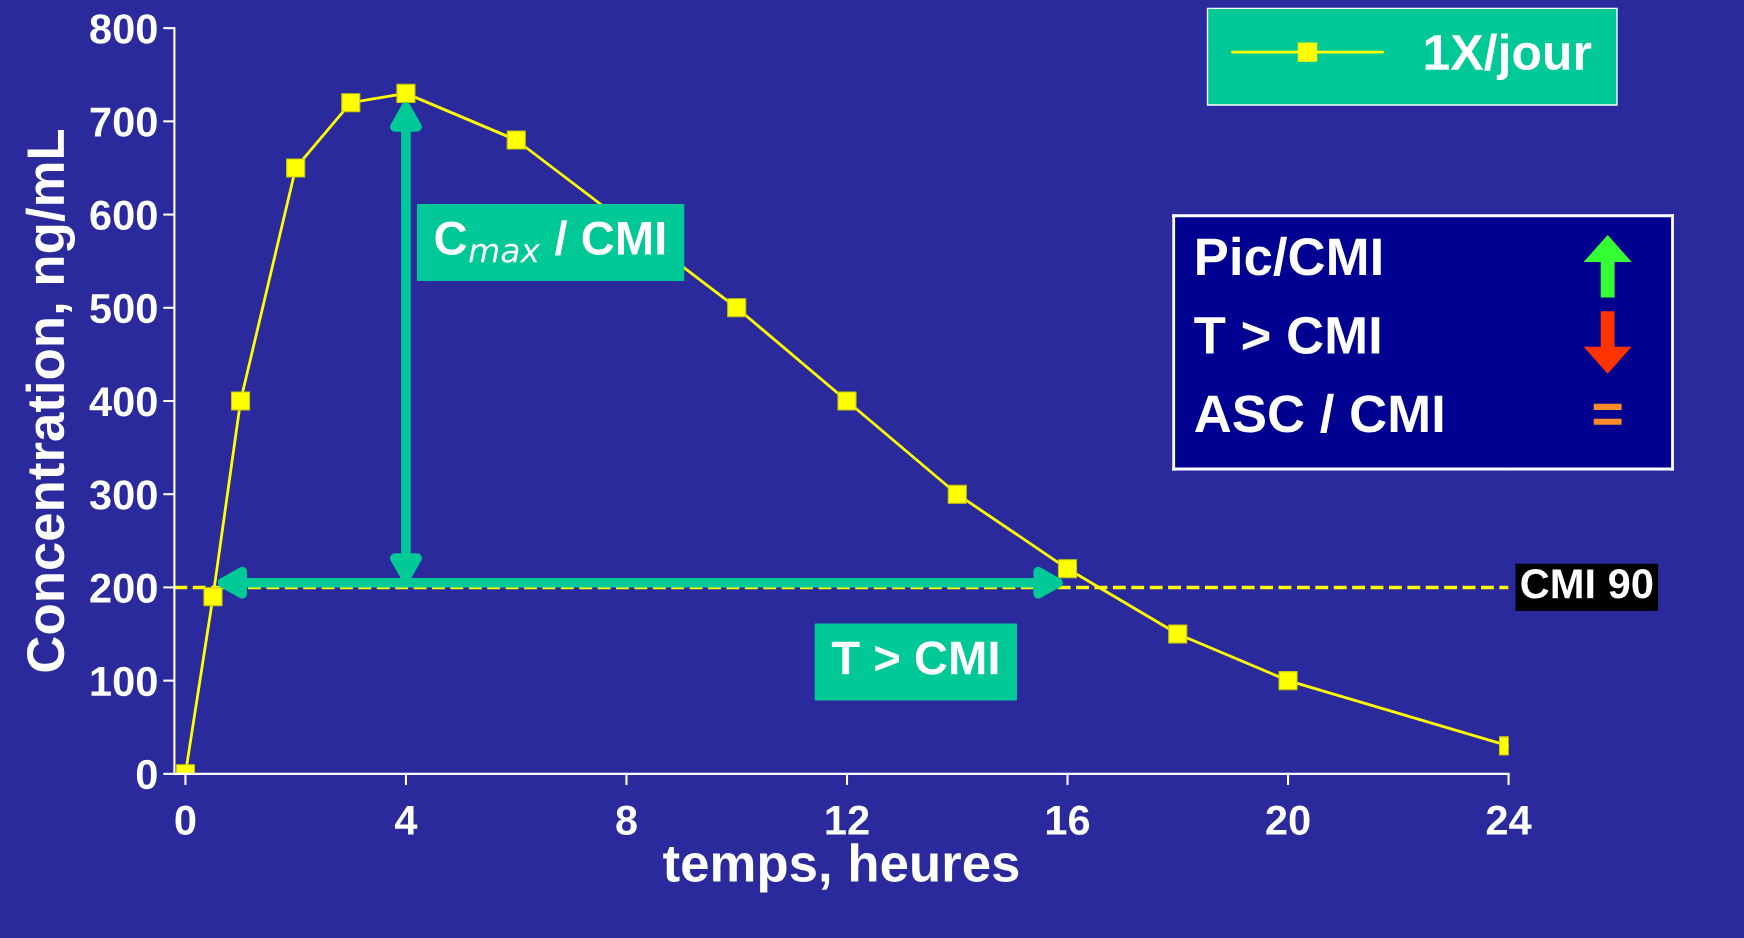 This screenshot has width=1744, height=938. I want to click on y-tick-label: 700, so click(123, 122).